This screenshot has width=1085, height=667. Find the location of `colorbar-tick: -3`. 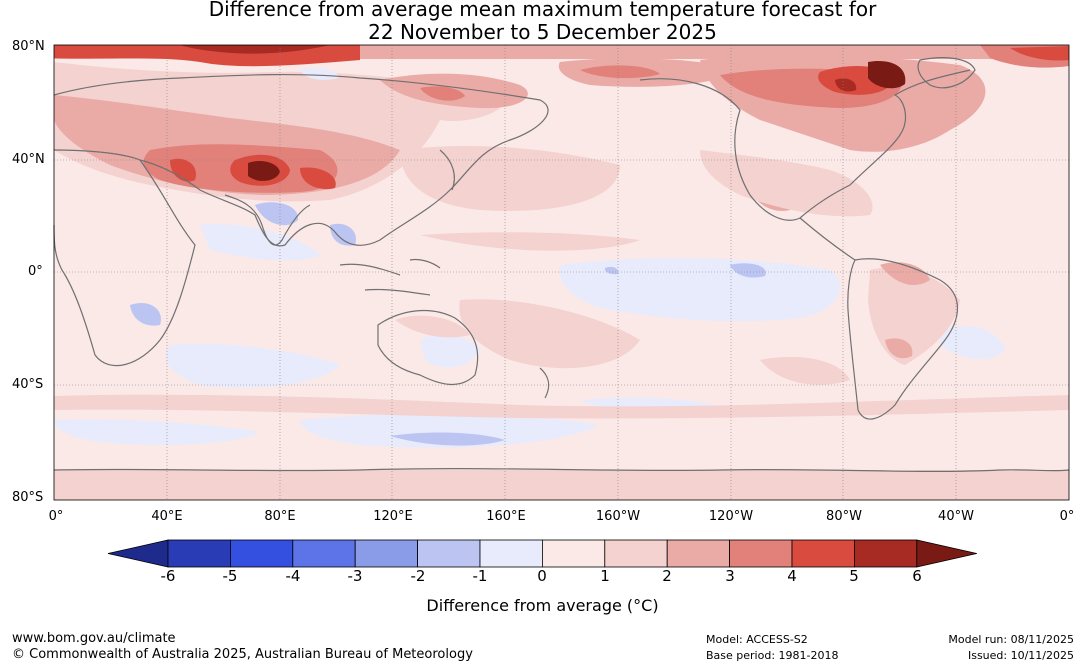

colorbar-tick: -3 is located at coordinates (355, 576).